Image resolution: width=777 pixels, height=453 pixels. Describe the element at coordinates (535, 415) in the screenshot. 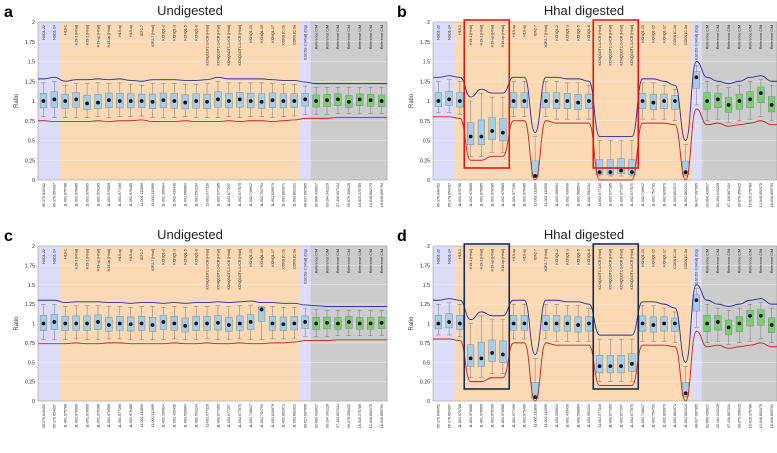

I see `x-category-label: 11-002.111890` at that location.